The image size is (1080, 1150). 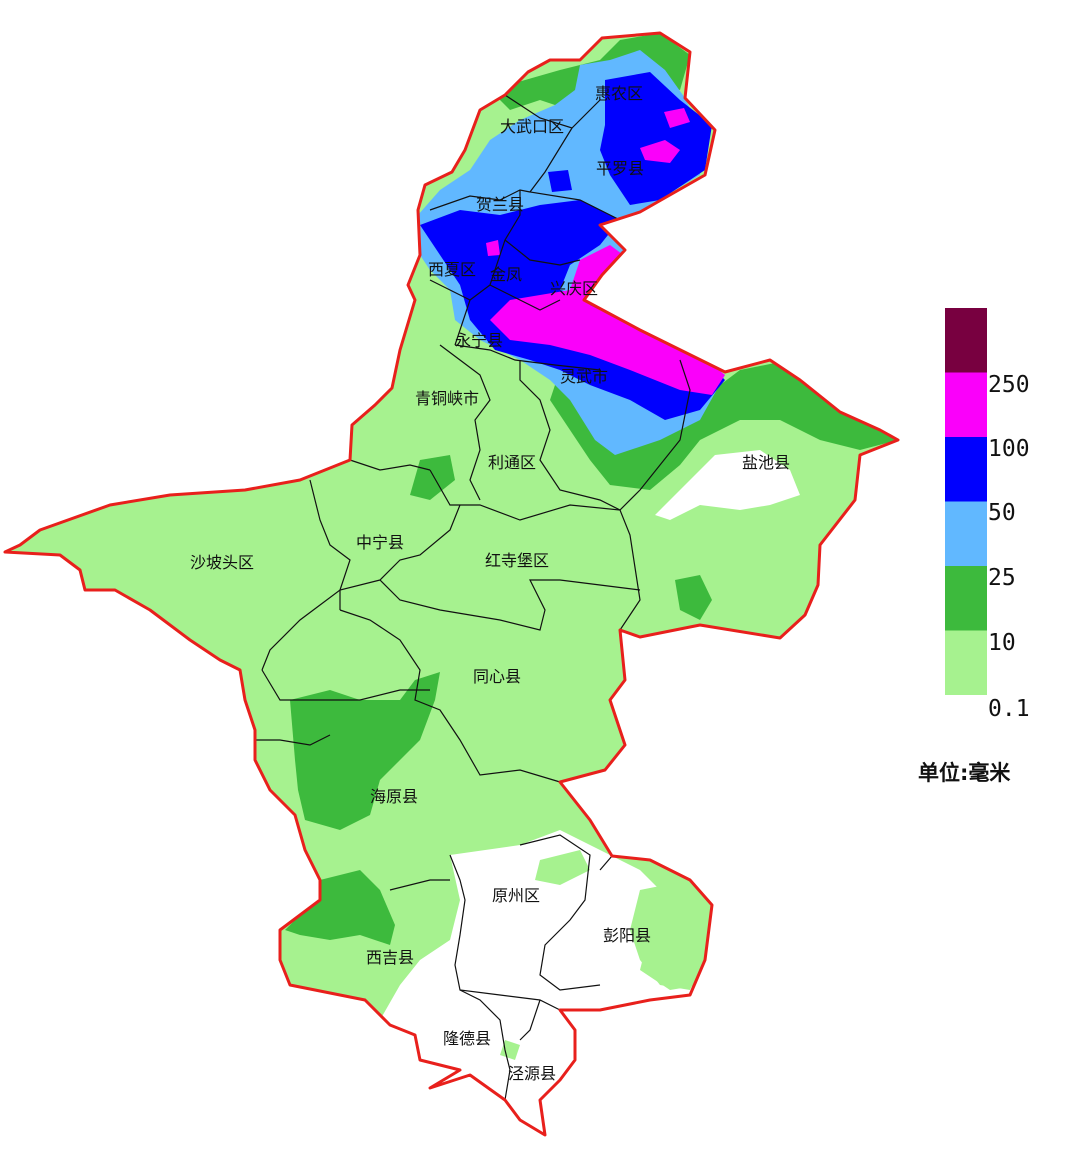 I want to click on county-label-litong: 利通区, so click(x=512, y=462).